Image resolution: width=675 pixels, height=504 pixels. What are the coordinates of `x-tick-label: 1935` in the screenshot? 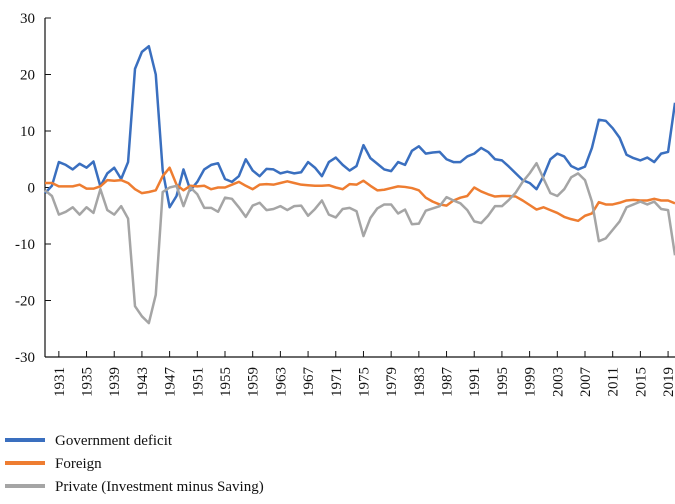 It's located at (88, 382).